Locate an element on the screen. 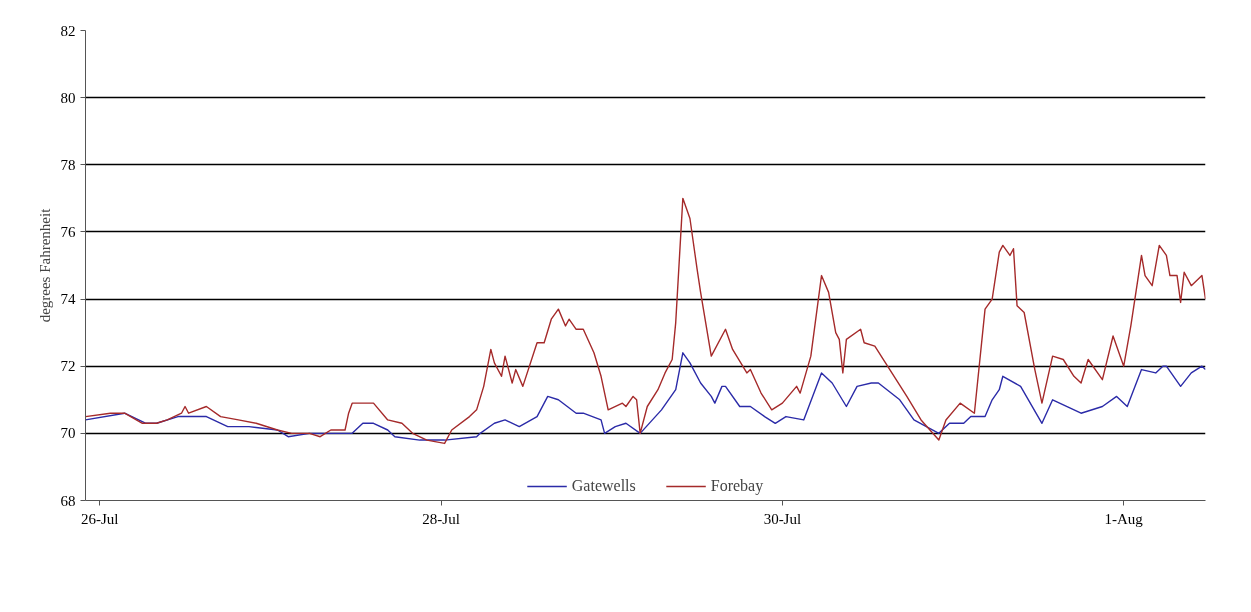 This screenshot has width=1251, height=612. y-tick-label: 72 is located at coordinates (68, 366).